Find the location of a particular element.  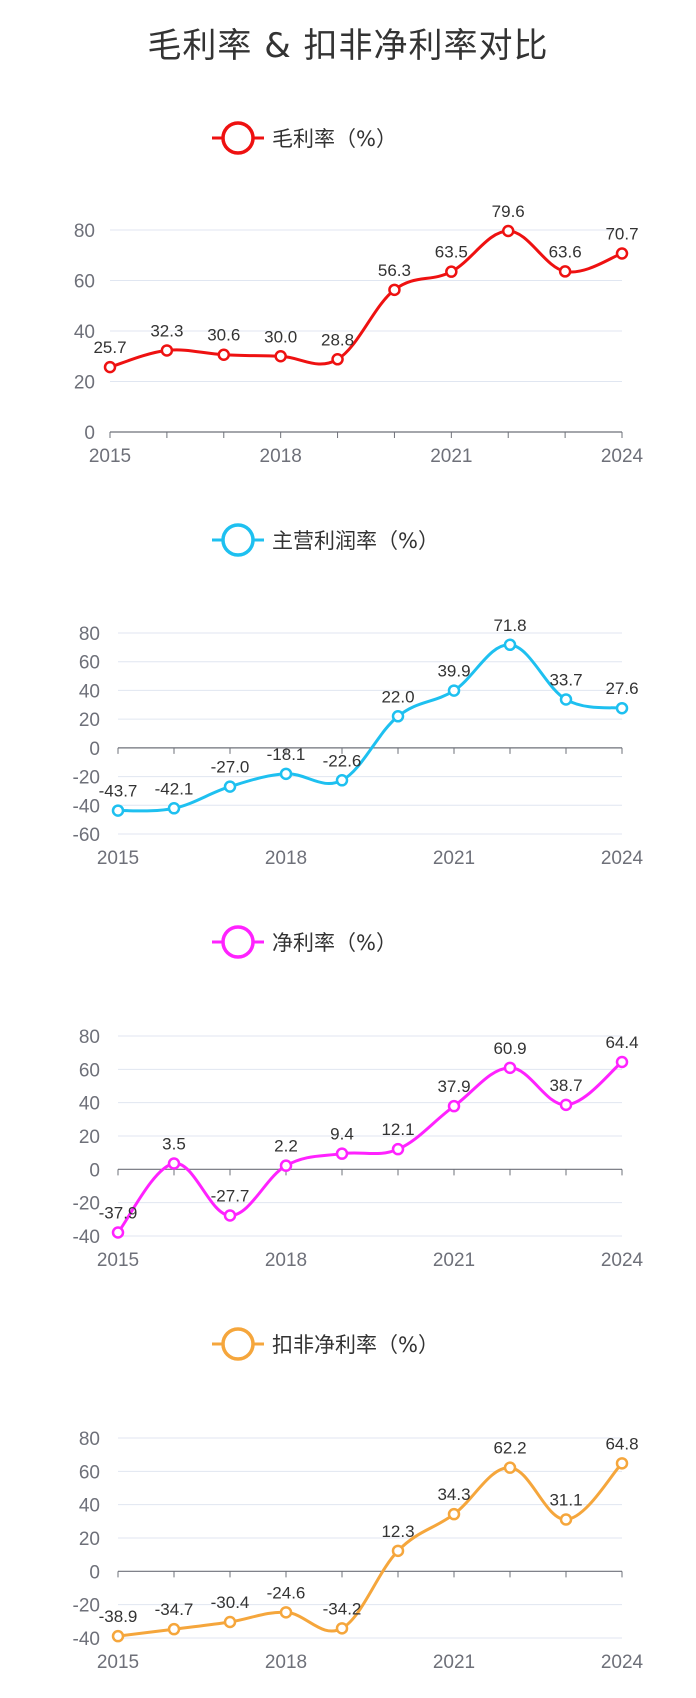

data-label: 3.5 is located at coordinates (174, 1144).